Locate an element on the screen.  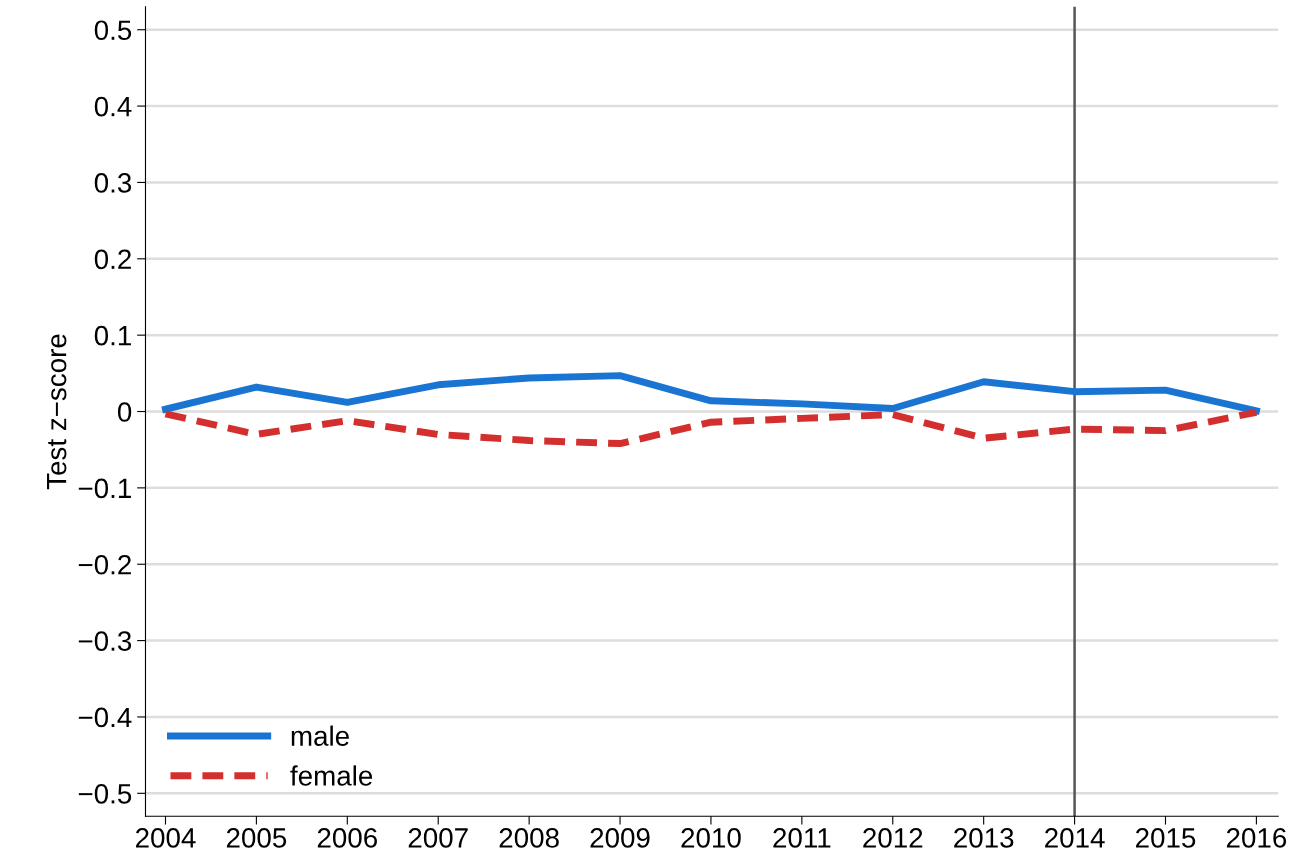
y-tick-label: −0.1 is located at coordinates (104, 488).